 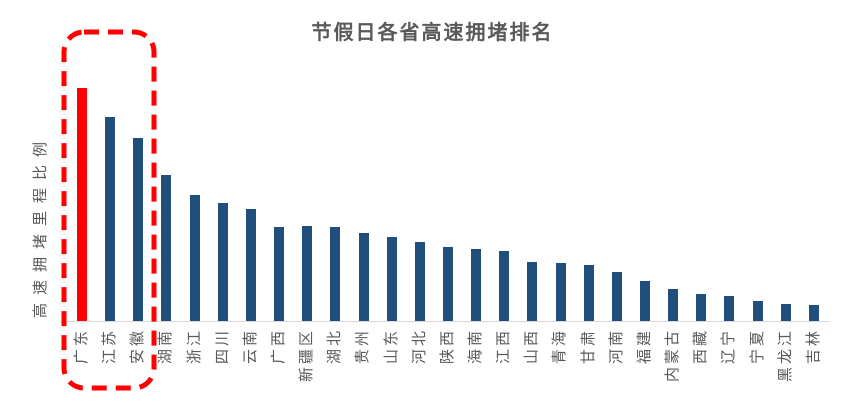 What do you see at coordinates (673, 355) in the screenshot?
I see `x-axis-label: 内蒙古` at bounding box center [673, 355].